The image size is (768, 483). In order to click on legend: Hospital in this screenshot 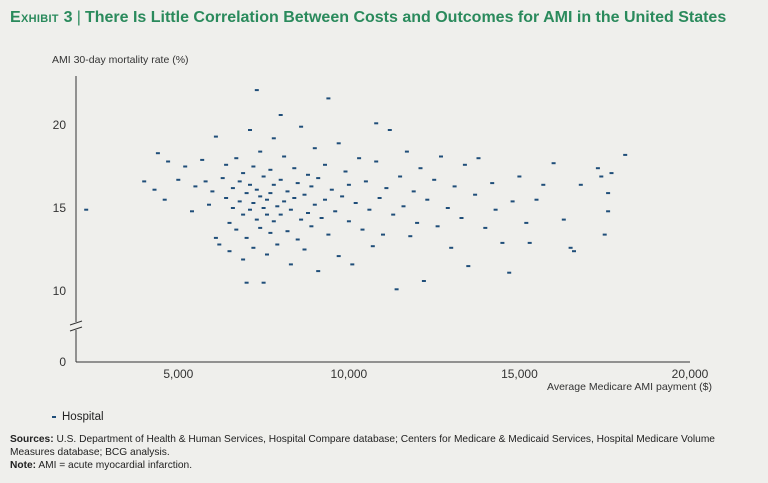, I will do `click(78, 417)`.